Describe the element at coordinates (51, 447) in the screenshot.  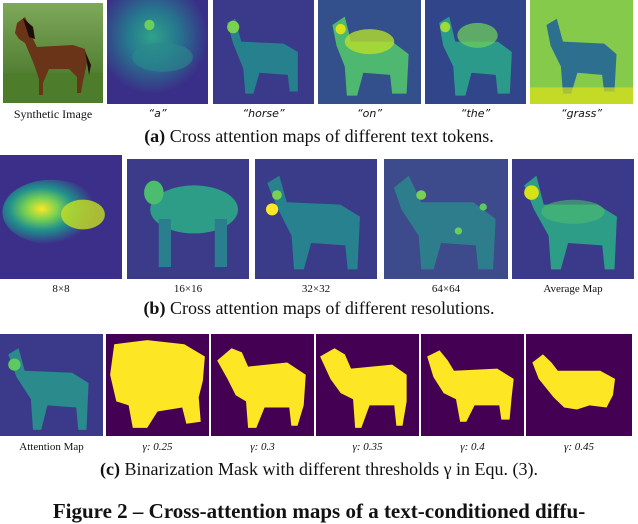
I see `label-attention-map: Attention Map` at that location.